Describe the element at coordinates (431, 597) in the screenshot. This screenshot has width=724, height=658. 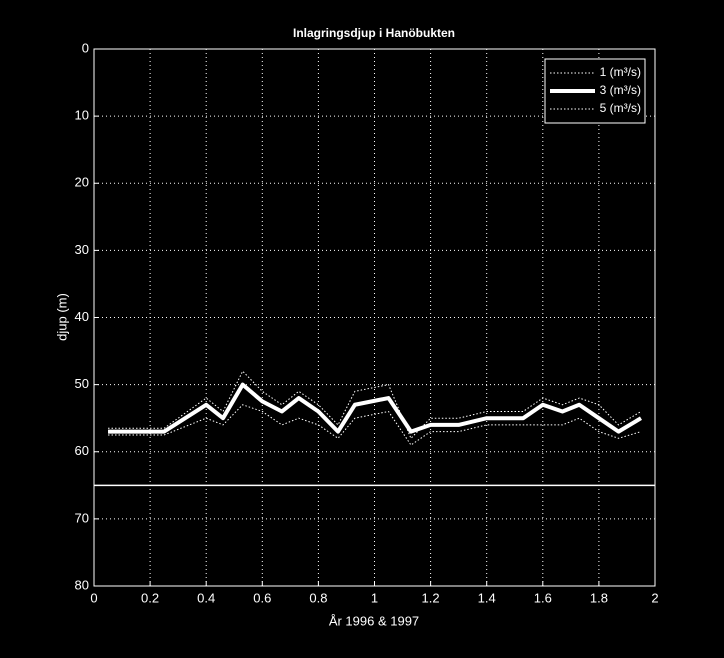
I see `x-tick-label: 1.2` at that location.